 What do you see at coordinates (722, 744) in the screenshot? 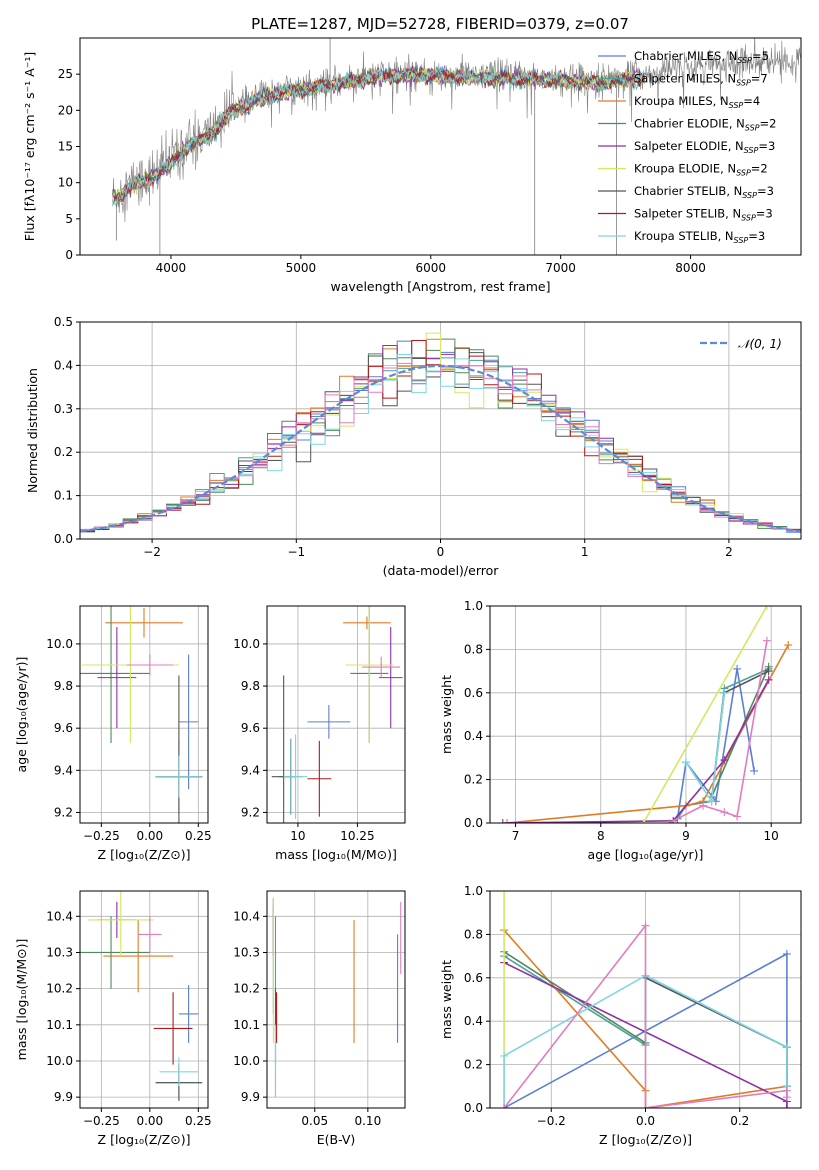
I see `series-line-salpeter_miles` at bounding box center [722, 744].